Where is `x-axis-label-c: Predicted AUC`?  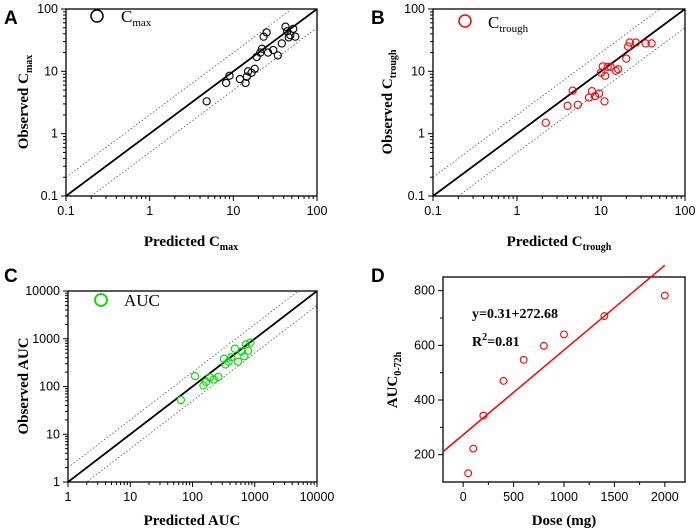
x-axis-label-c: Predicted AUC is located at coordinates (192, 521).